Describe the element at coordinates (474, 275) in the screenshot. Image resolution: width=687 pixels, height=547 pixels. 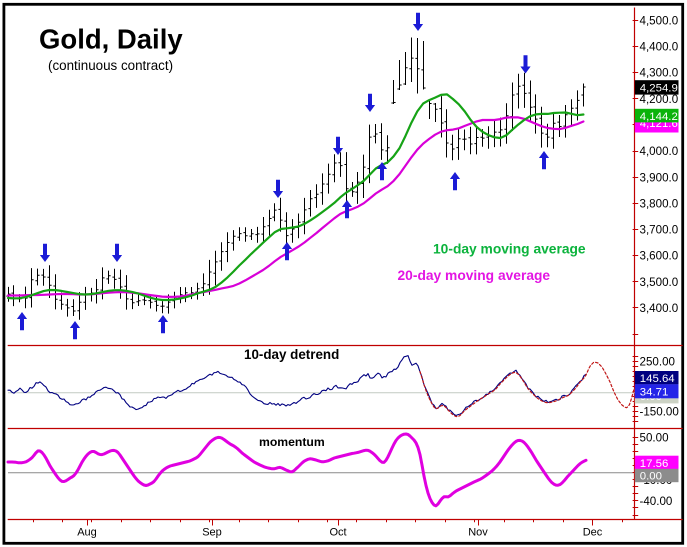
I see `svg-text: 20-day moving average` at that location.